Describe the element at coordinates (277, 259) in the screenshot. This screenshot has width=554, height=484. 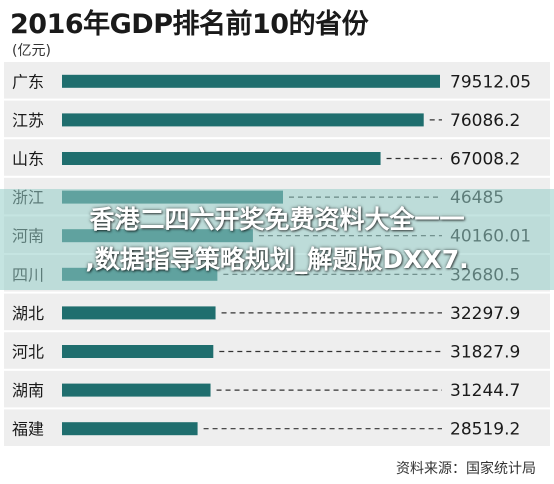
I see `watermark-line-2: ,数据指导策略规划_解题版DXX7.` at that location.